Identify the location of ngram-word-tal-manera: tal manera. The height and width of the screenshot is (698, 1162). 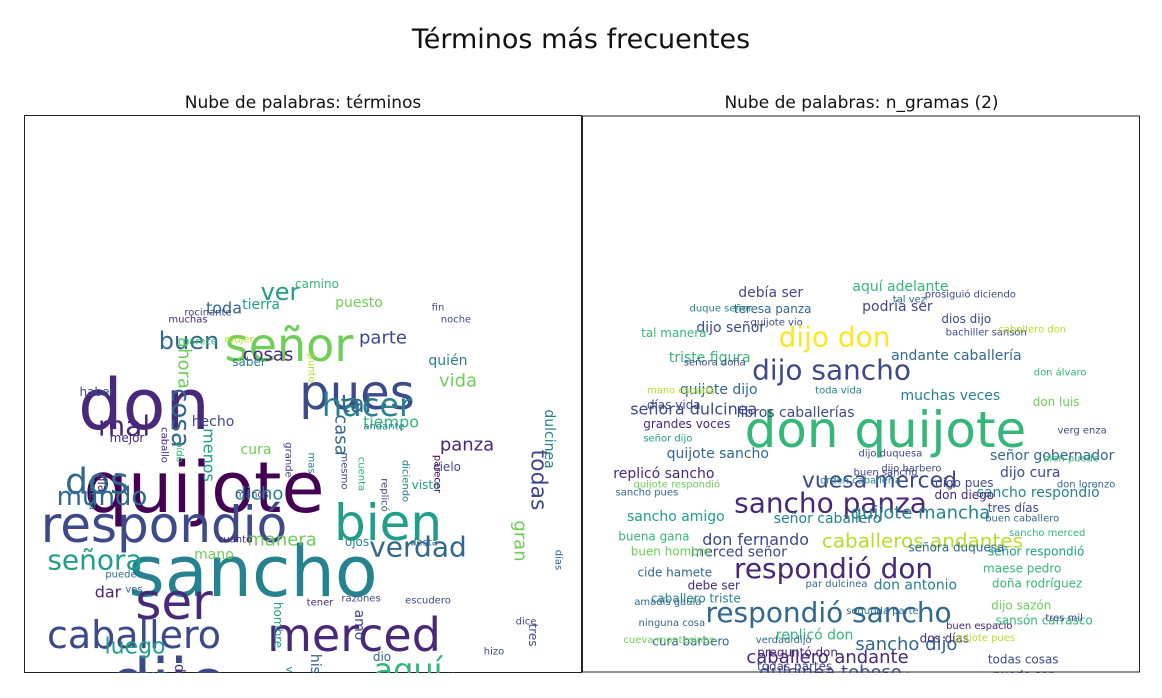
(673, 333).